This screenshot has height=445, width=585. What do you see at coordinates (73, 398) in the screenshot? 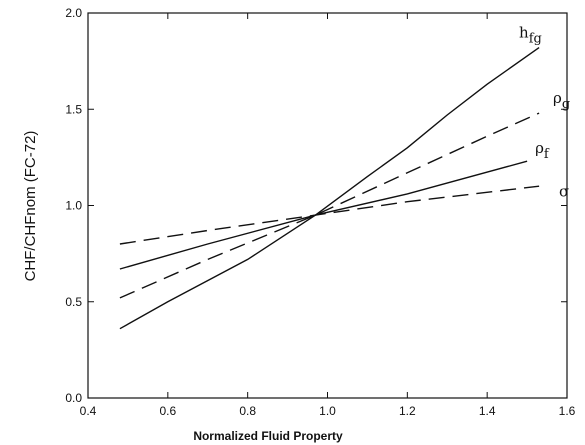
I see `y-tick-label: 0.0` at bounding box center [73, 398].